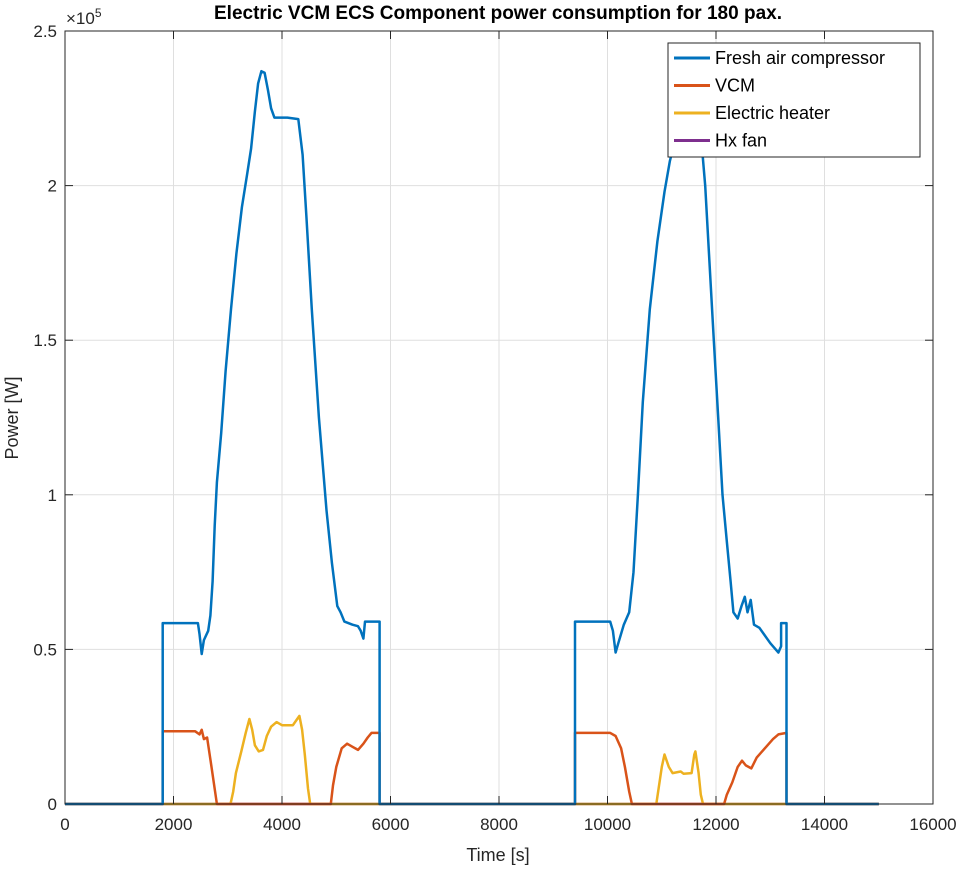 The height and width of the screenshot is (869, 963). What do you see at coordinates (735, 86) in the screenshot?
I see `legend-label-vcm: VCM` at bounding box center [735, 86].